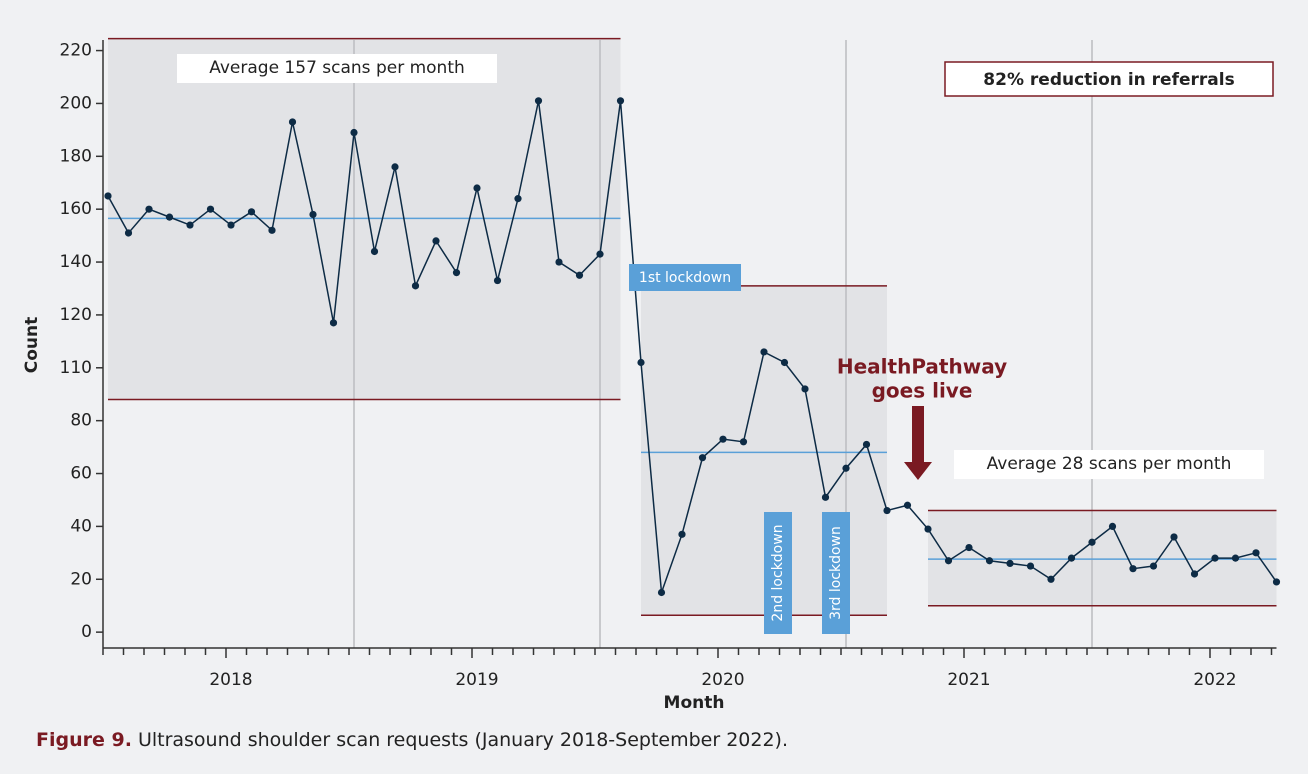  What do you see at coordinates (922, 367) in the screenshot?
I see `live-label: HealthPathway` at bounding box center [922, 367].